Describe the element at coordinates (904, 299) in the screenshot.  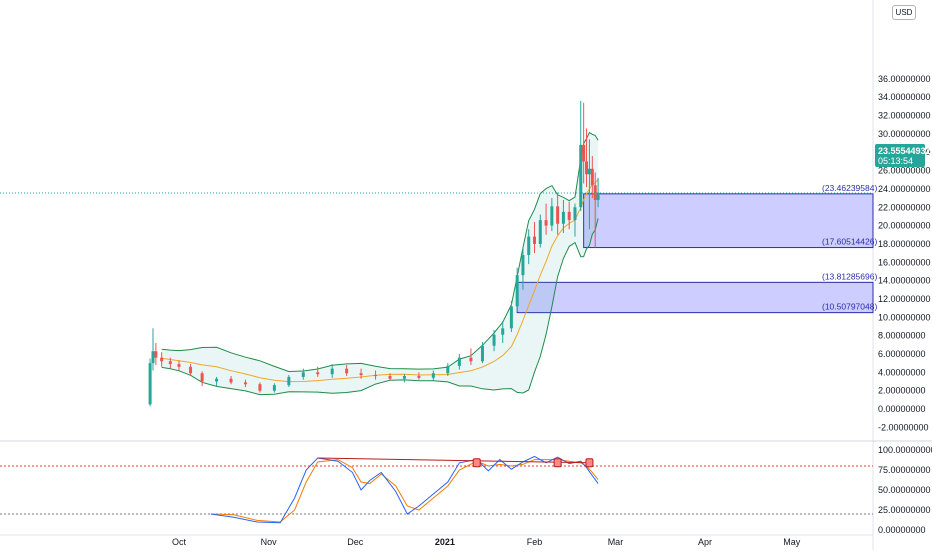
I see `price-tick-label: 12.00000000` at that location.